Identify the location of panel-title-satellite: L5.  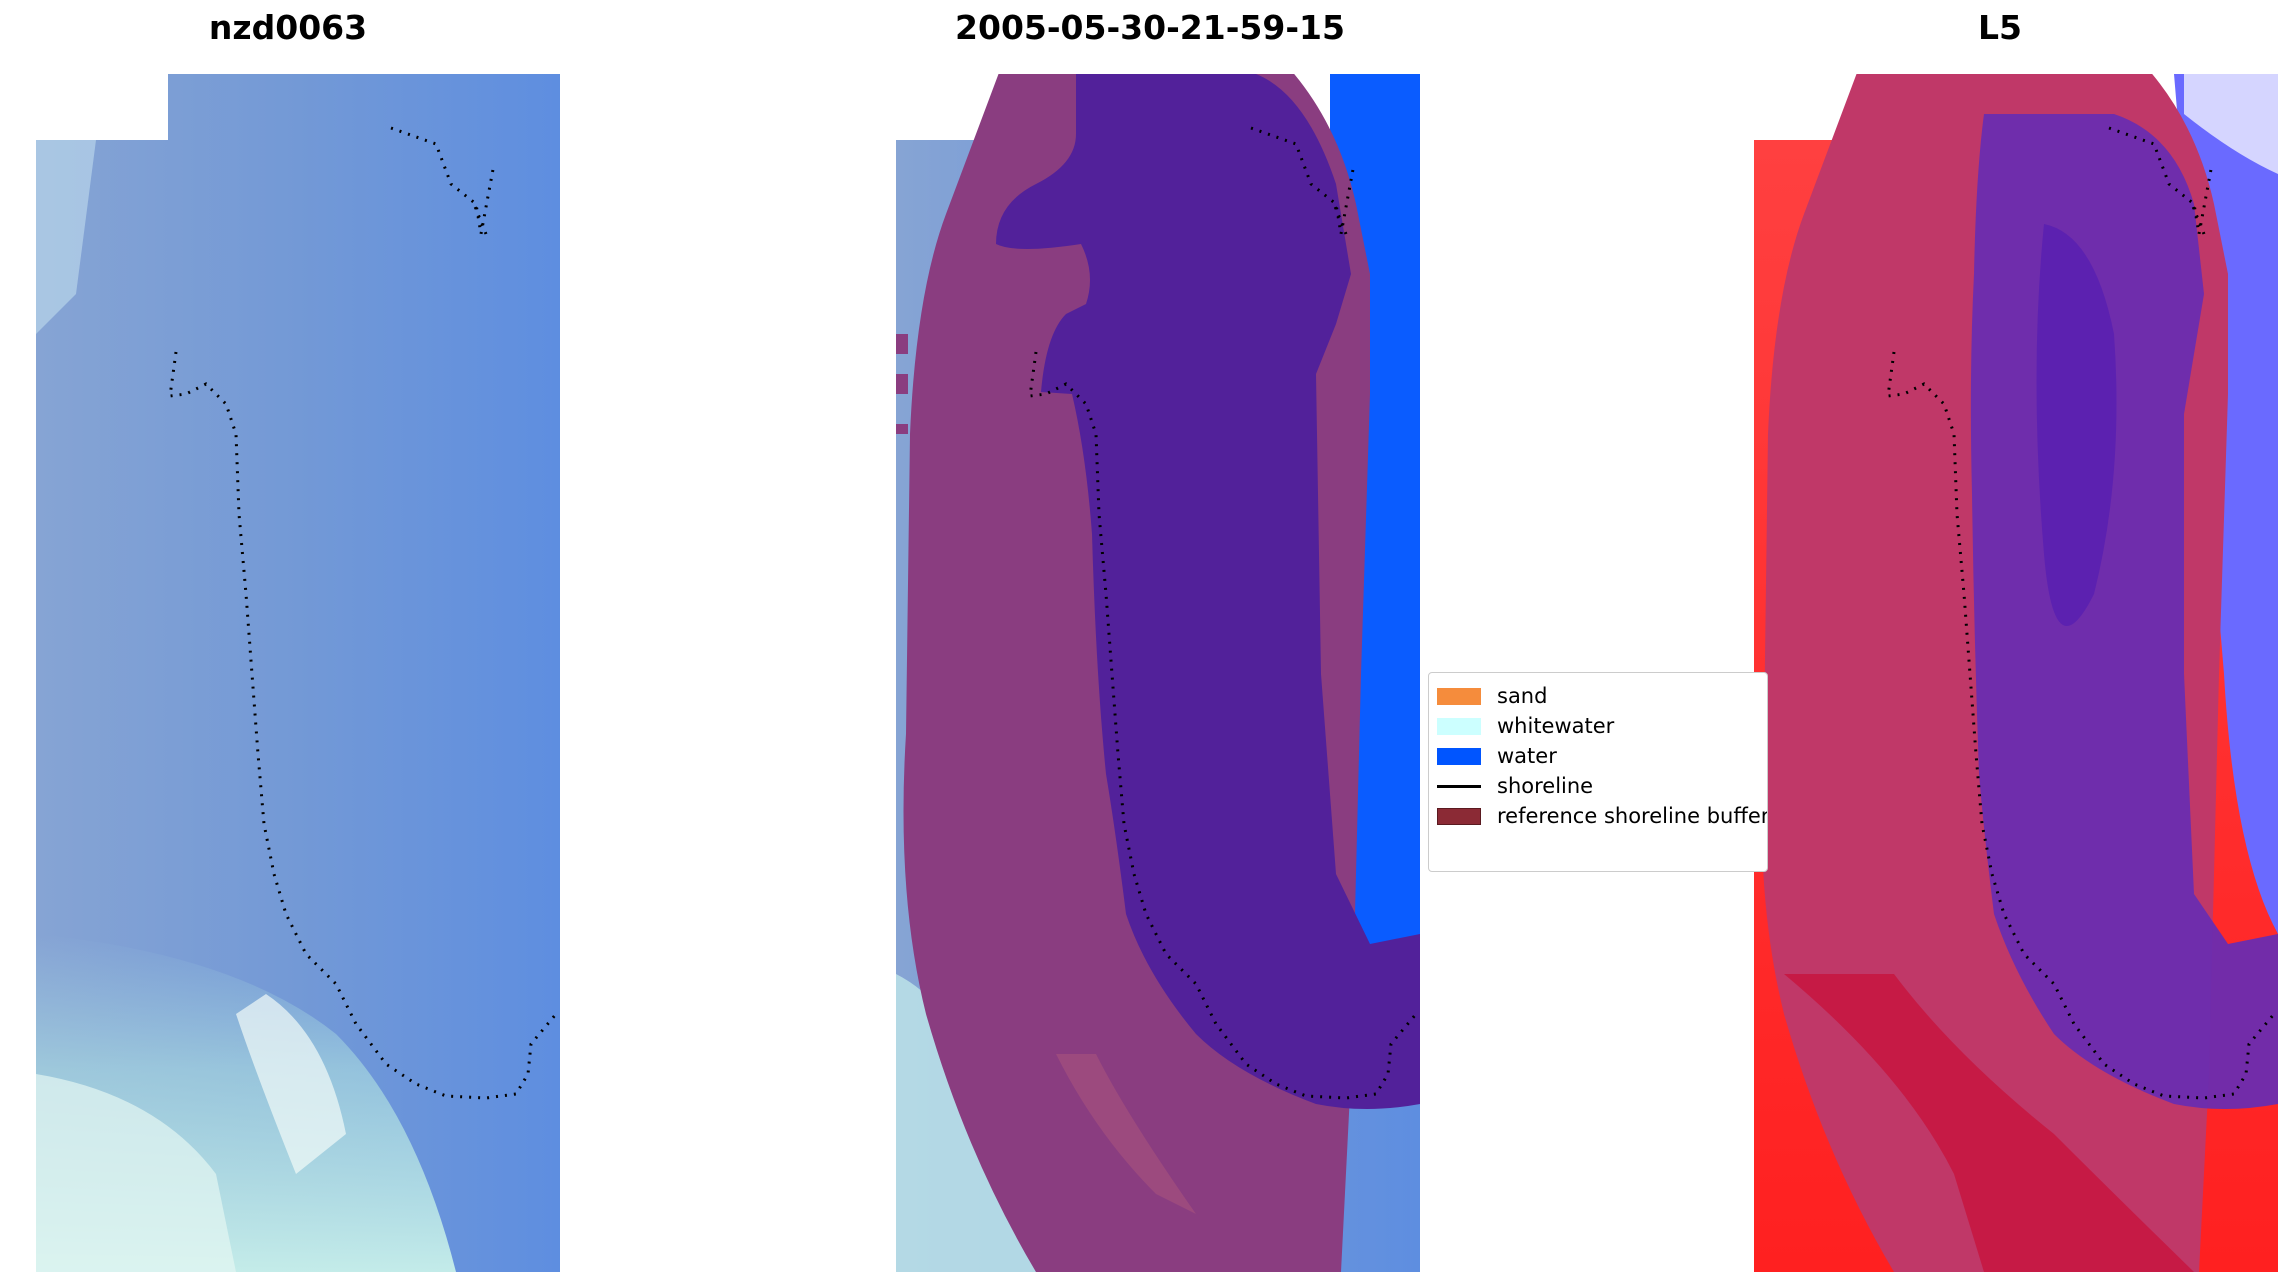
(2000, 27).